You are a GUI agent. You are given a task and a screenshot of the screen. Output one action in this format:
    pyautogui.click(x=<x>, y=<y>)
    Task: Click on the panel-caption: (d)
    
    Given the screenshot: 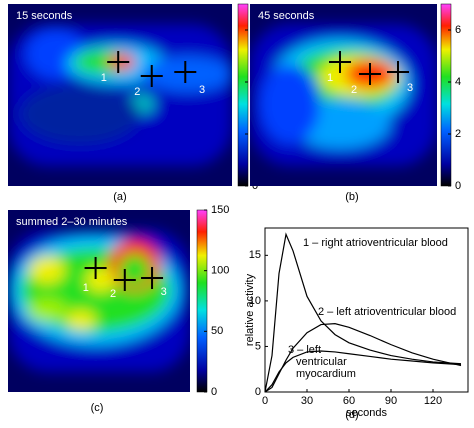 What is the action you would take?
    pyautogui.click(x=351, y=415)
    